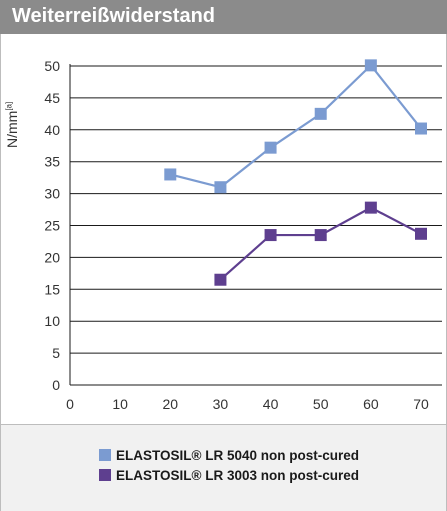 This screenshot has width=447, height=511. I want to click on y-tick-label-45: 45, so click(52, 98).